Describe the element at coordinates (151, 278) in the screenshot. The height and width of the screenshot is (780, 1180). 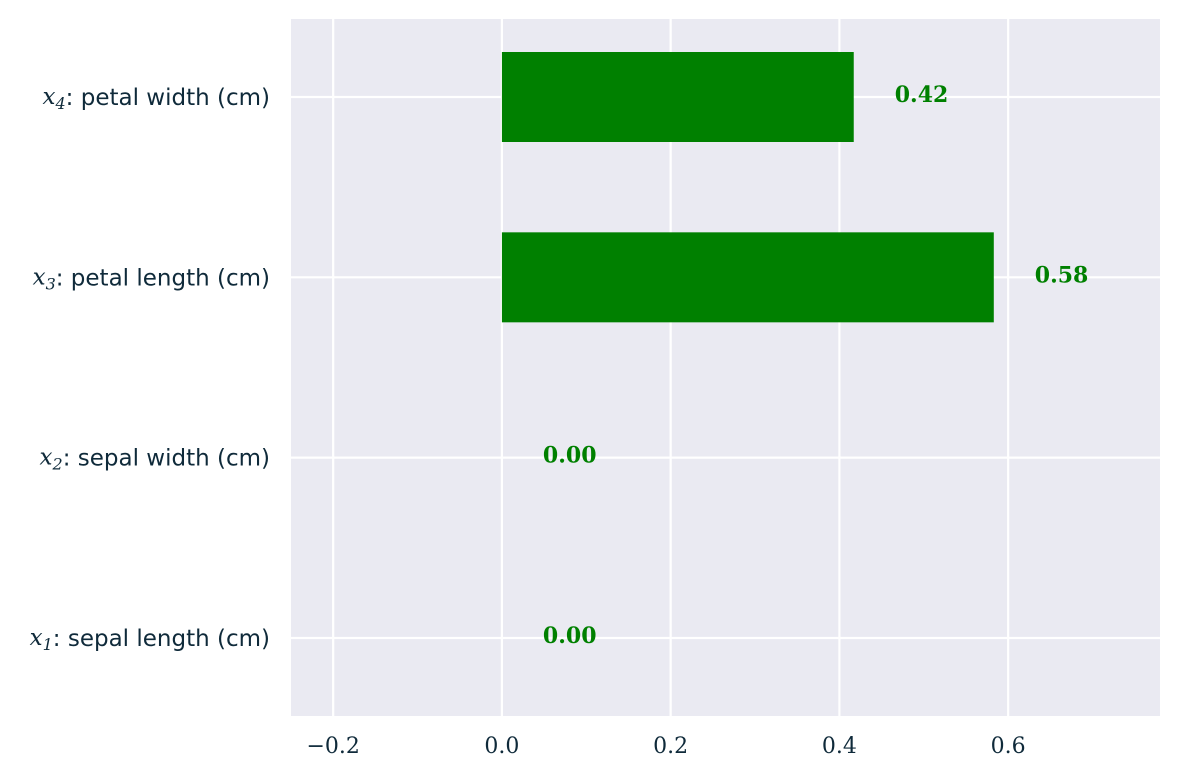
I see `y-tick-label: x3: petal length (cm)` at that location.